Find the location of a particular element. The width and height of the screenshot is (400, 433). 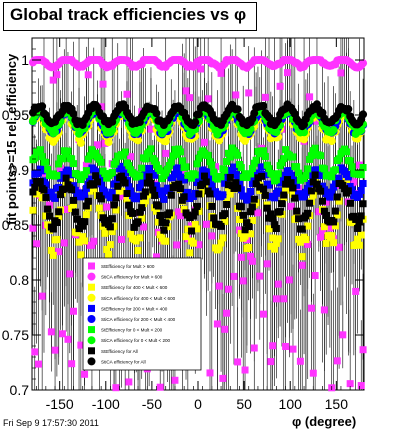

y-tick-label: 0.7 is located at coordinates (20, 390).